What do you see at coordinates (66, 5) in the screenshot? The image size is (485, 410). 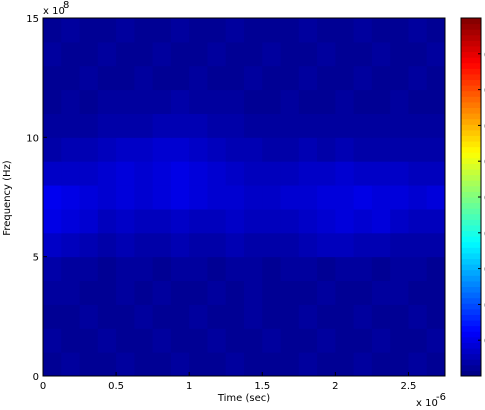 I see `y-scale-power: 8` at bounding box center [66, 5].